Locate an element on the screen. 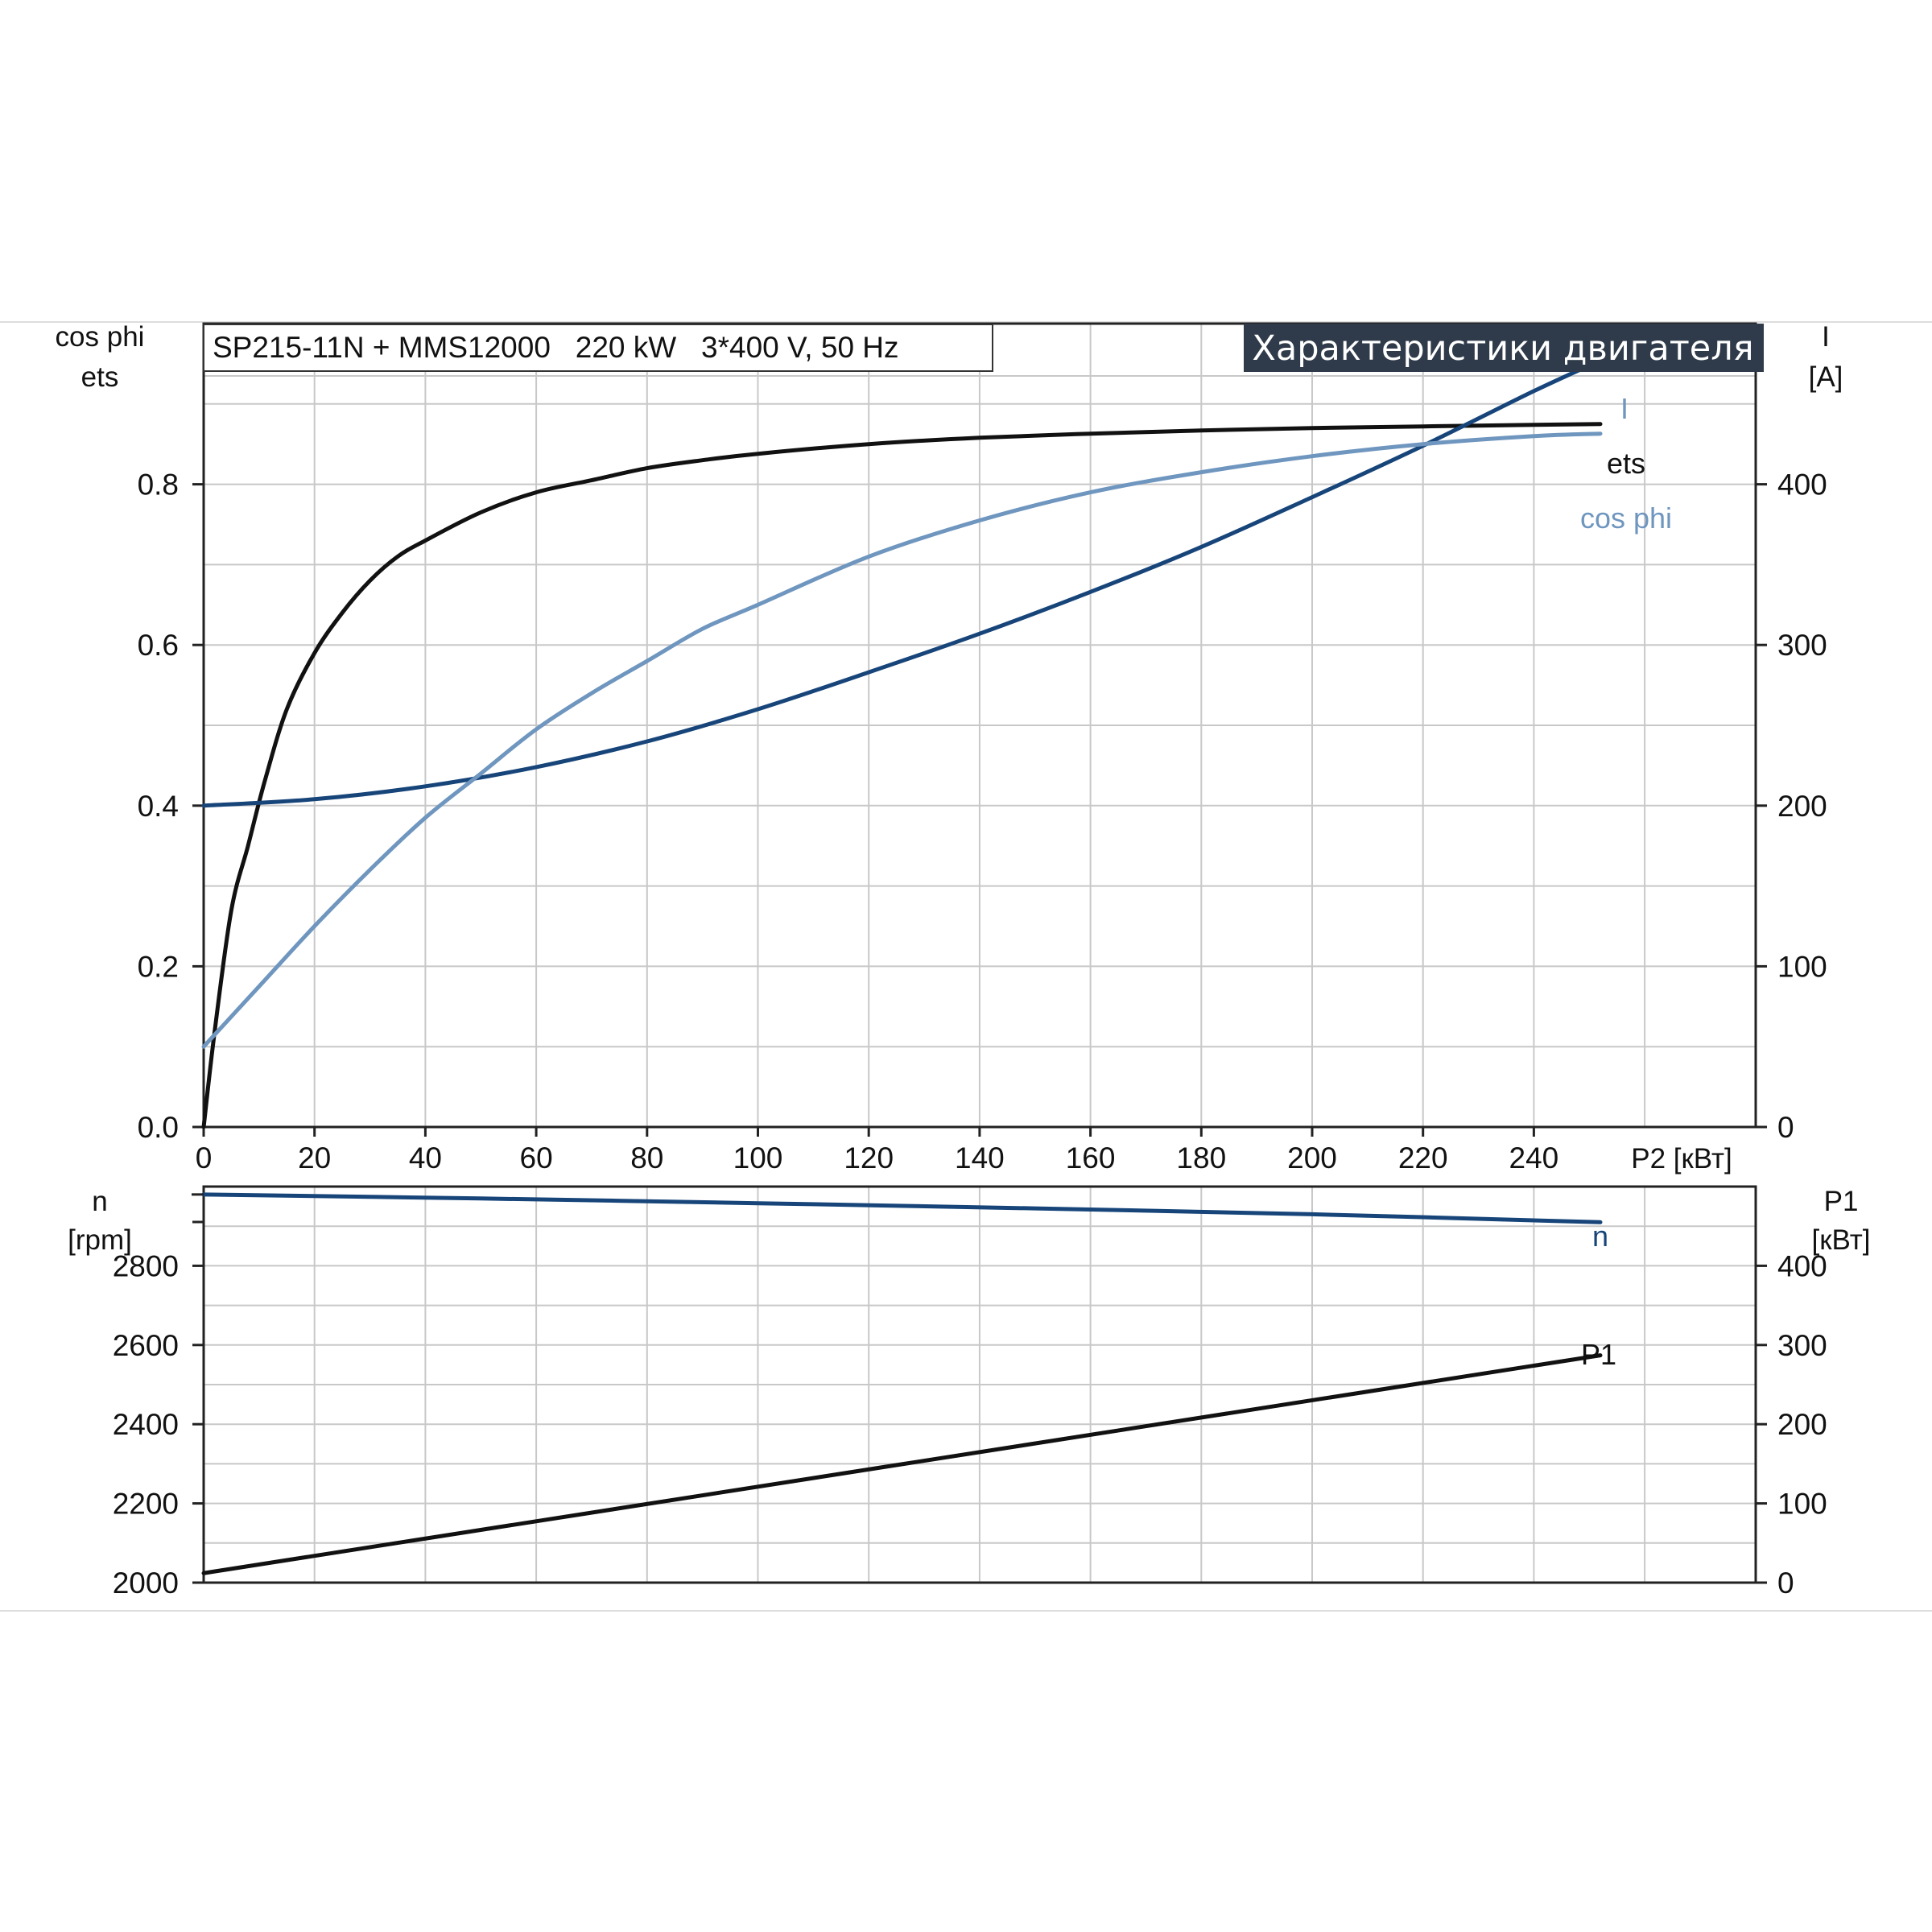 This screenshot has height=1932, width=1932. speed-axis-tick-label: 2400 is located at coordinates (146, 1424).